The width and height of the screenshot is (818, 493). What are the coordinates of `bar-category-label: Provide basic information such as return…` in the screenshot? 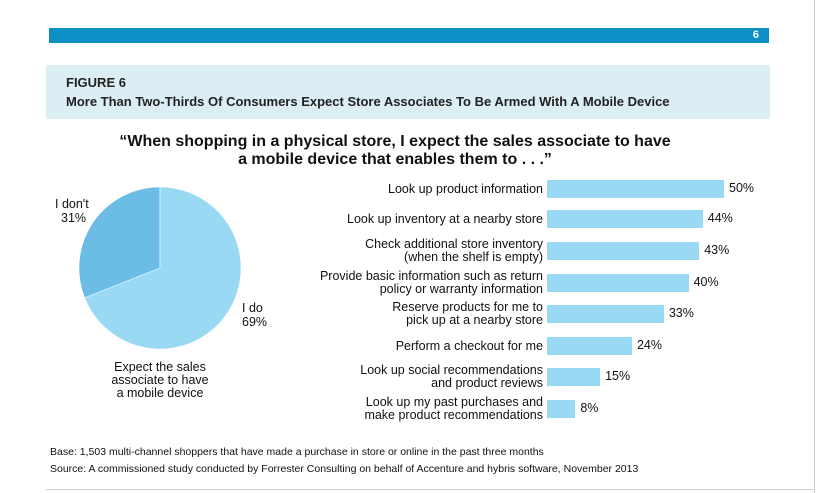 It's located at (431, 283).